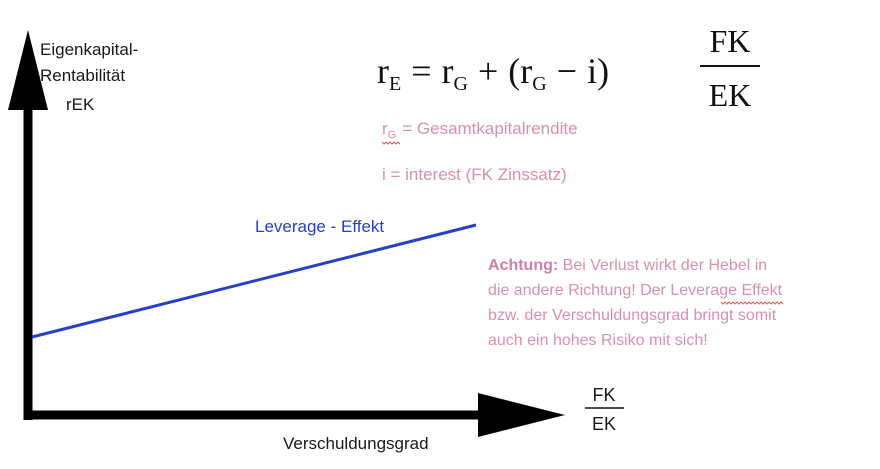  I want to click on note-line-2: die andere Richtung! Der Leverage Effekt, so click(635, 290).